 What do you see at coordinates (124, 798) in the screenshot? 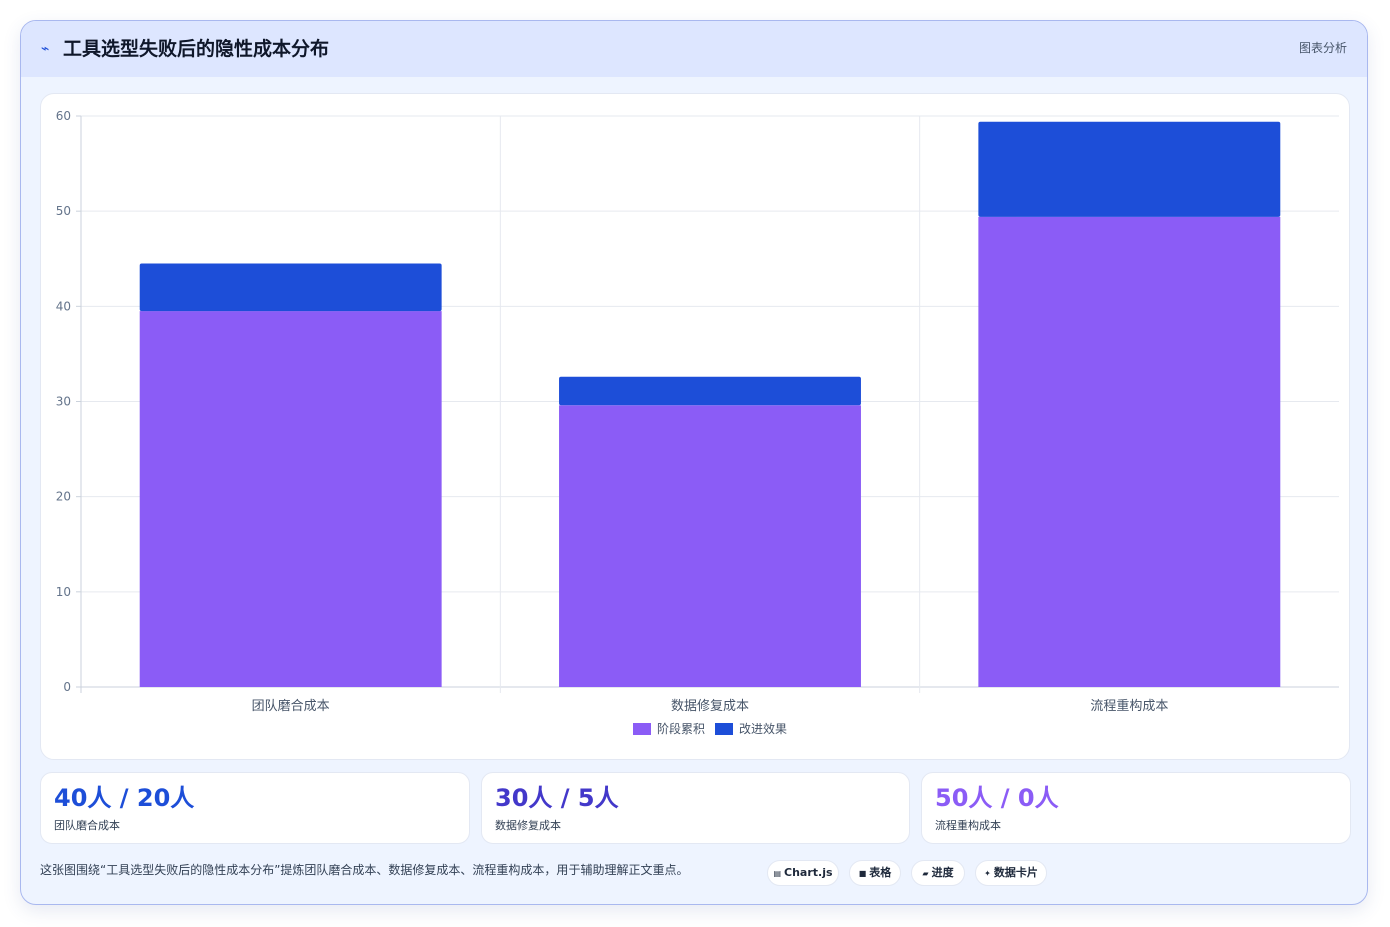
I see `stat-value: 40人 / 20人` at bounding box center [124, 798].